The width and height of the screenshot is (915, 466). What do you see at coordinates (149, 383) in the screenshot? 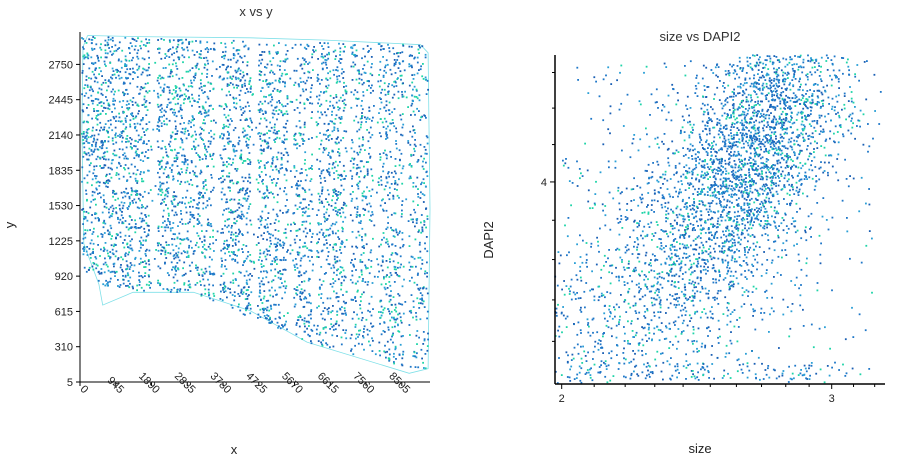
I see `x-tick-label: 1890` at bounding box center [149, 383].